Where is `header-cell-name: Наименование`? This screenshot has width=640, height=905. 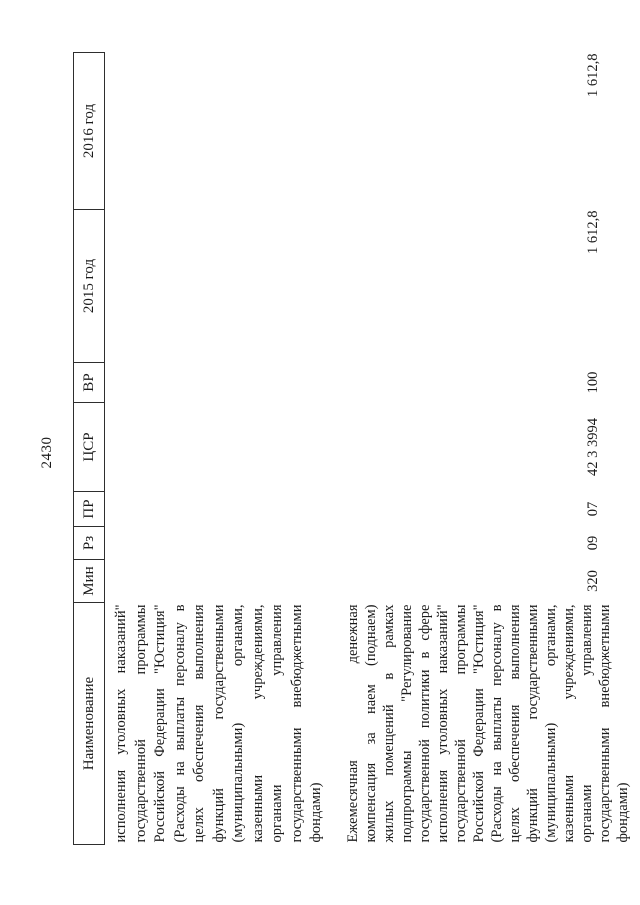
header-cell-name: Наименование is located at coordinates (89, 723).